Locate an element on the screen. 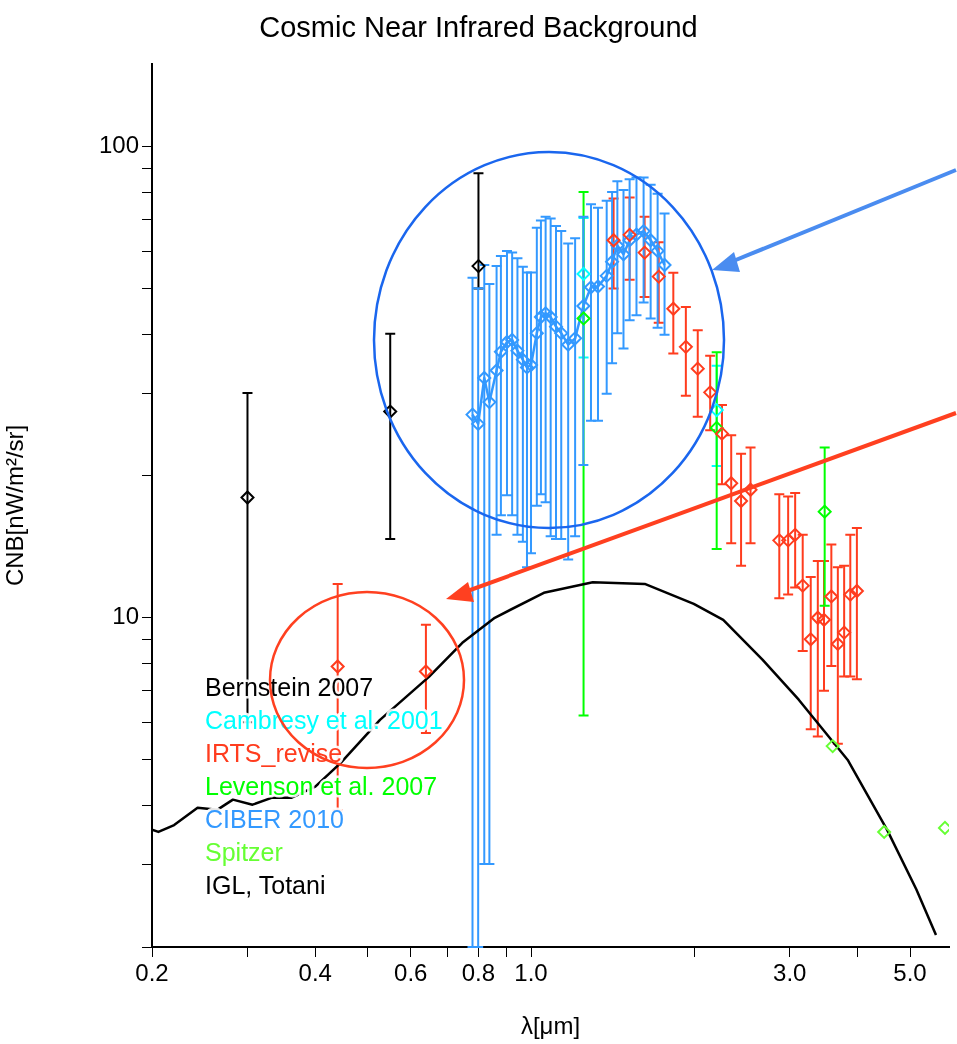  text: CIBER 2010 is located at coordinates (274, 818).